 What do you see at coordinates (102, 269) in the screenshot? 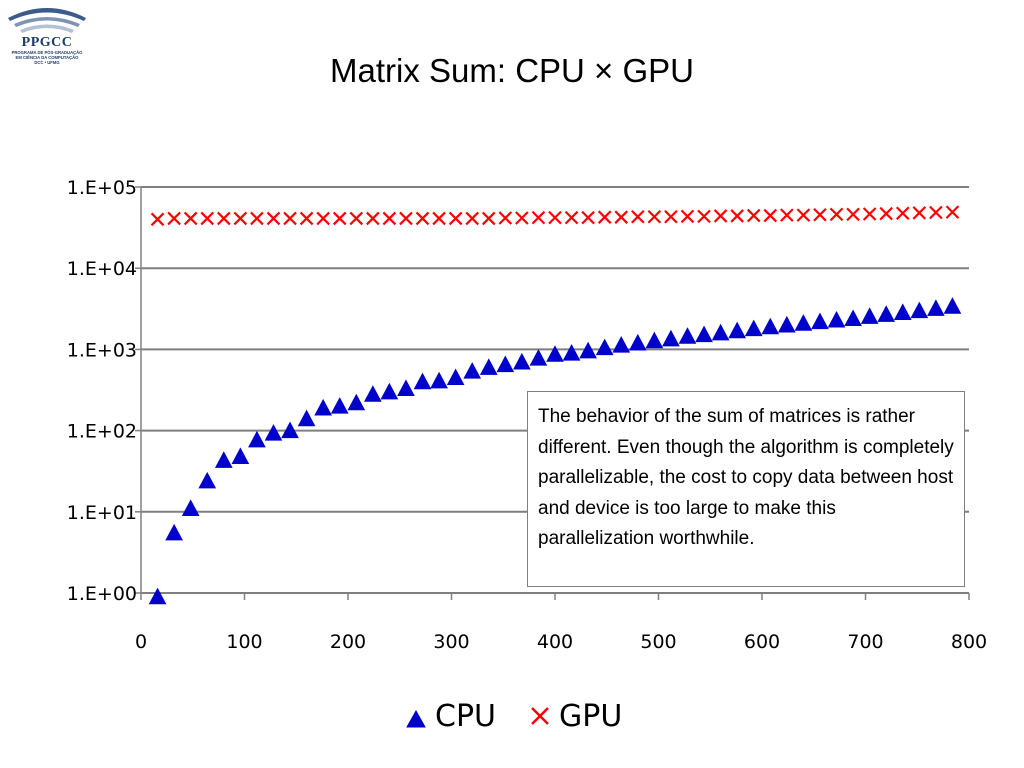
I see `y-tick-label: 1.E+04` at bounding box center [102, 269].